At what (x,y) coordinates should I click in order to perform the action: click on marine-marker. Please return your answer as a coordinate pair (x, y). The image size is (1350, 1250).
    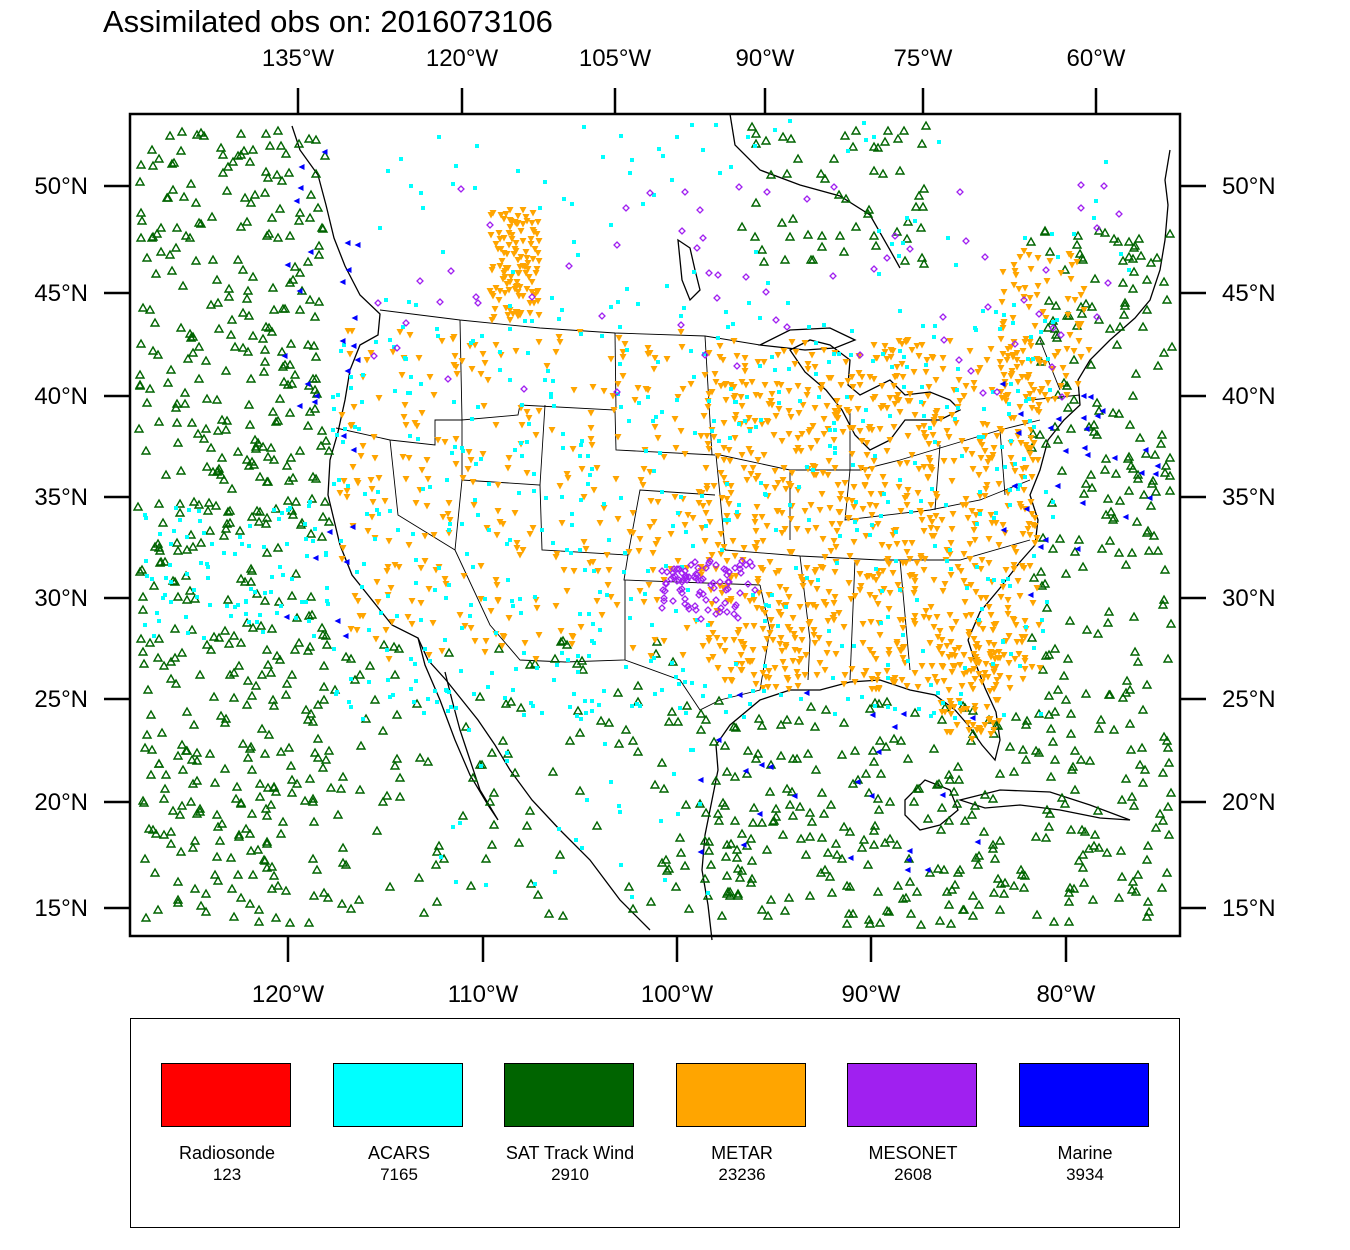
    Looking at the image, I should click on (1077, 549).